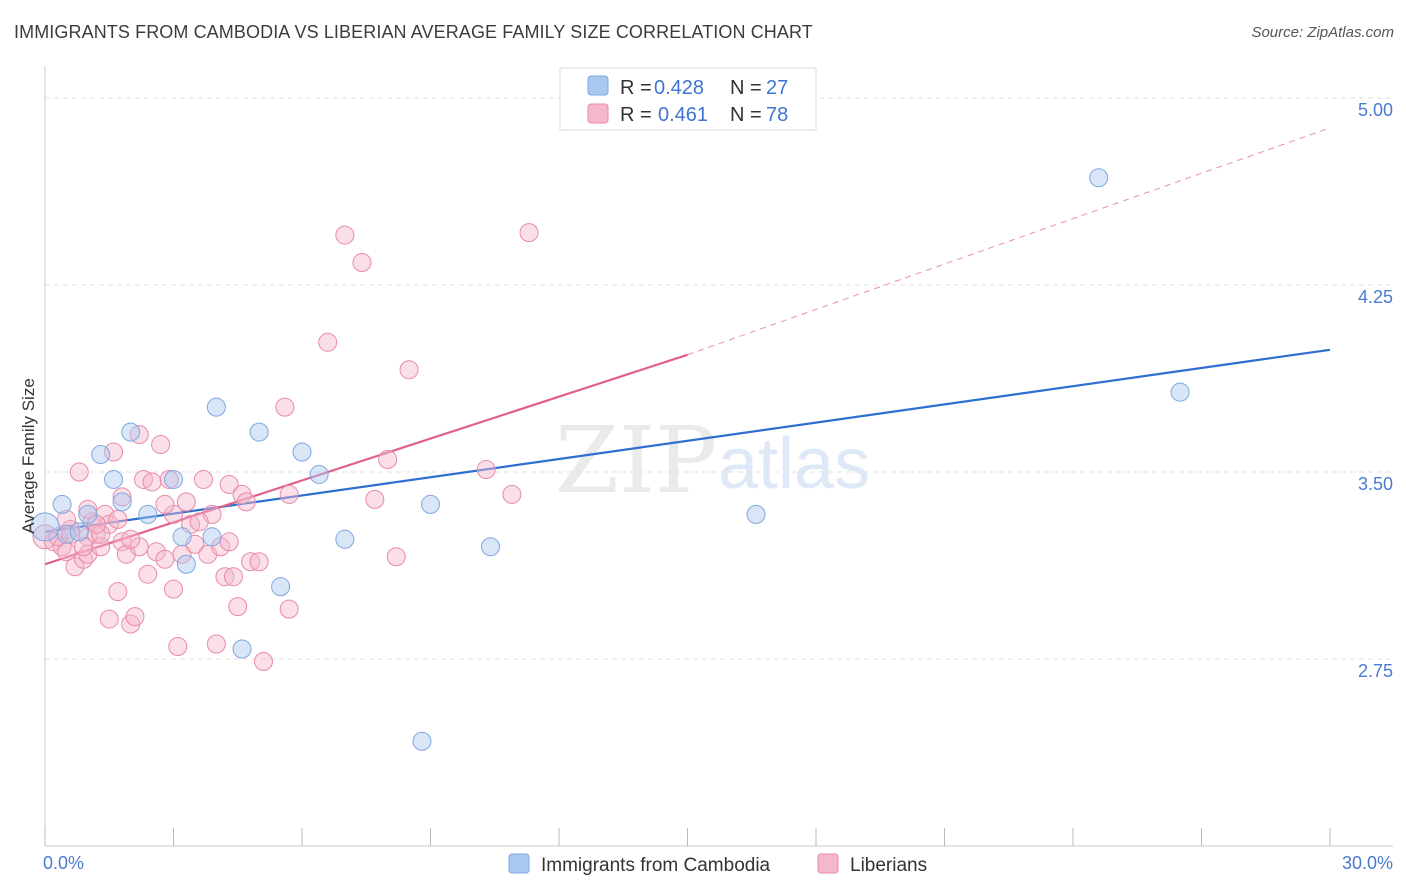 The width and height of the screenshot is (1406, 892). Describe the element at coordinates (636, 88) in the screenshot. I see `legend-r-label-cambodia: R =` at that location.